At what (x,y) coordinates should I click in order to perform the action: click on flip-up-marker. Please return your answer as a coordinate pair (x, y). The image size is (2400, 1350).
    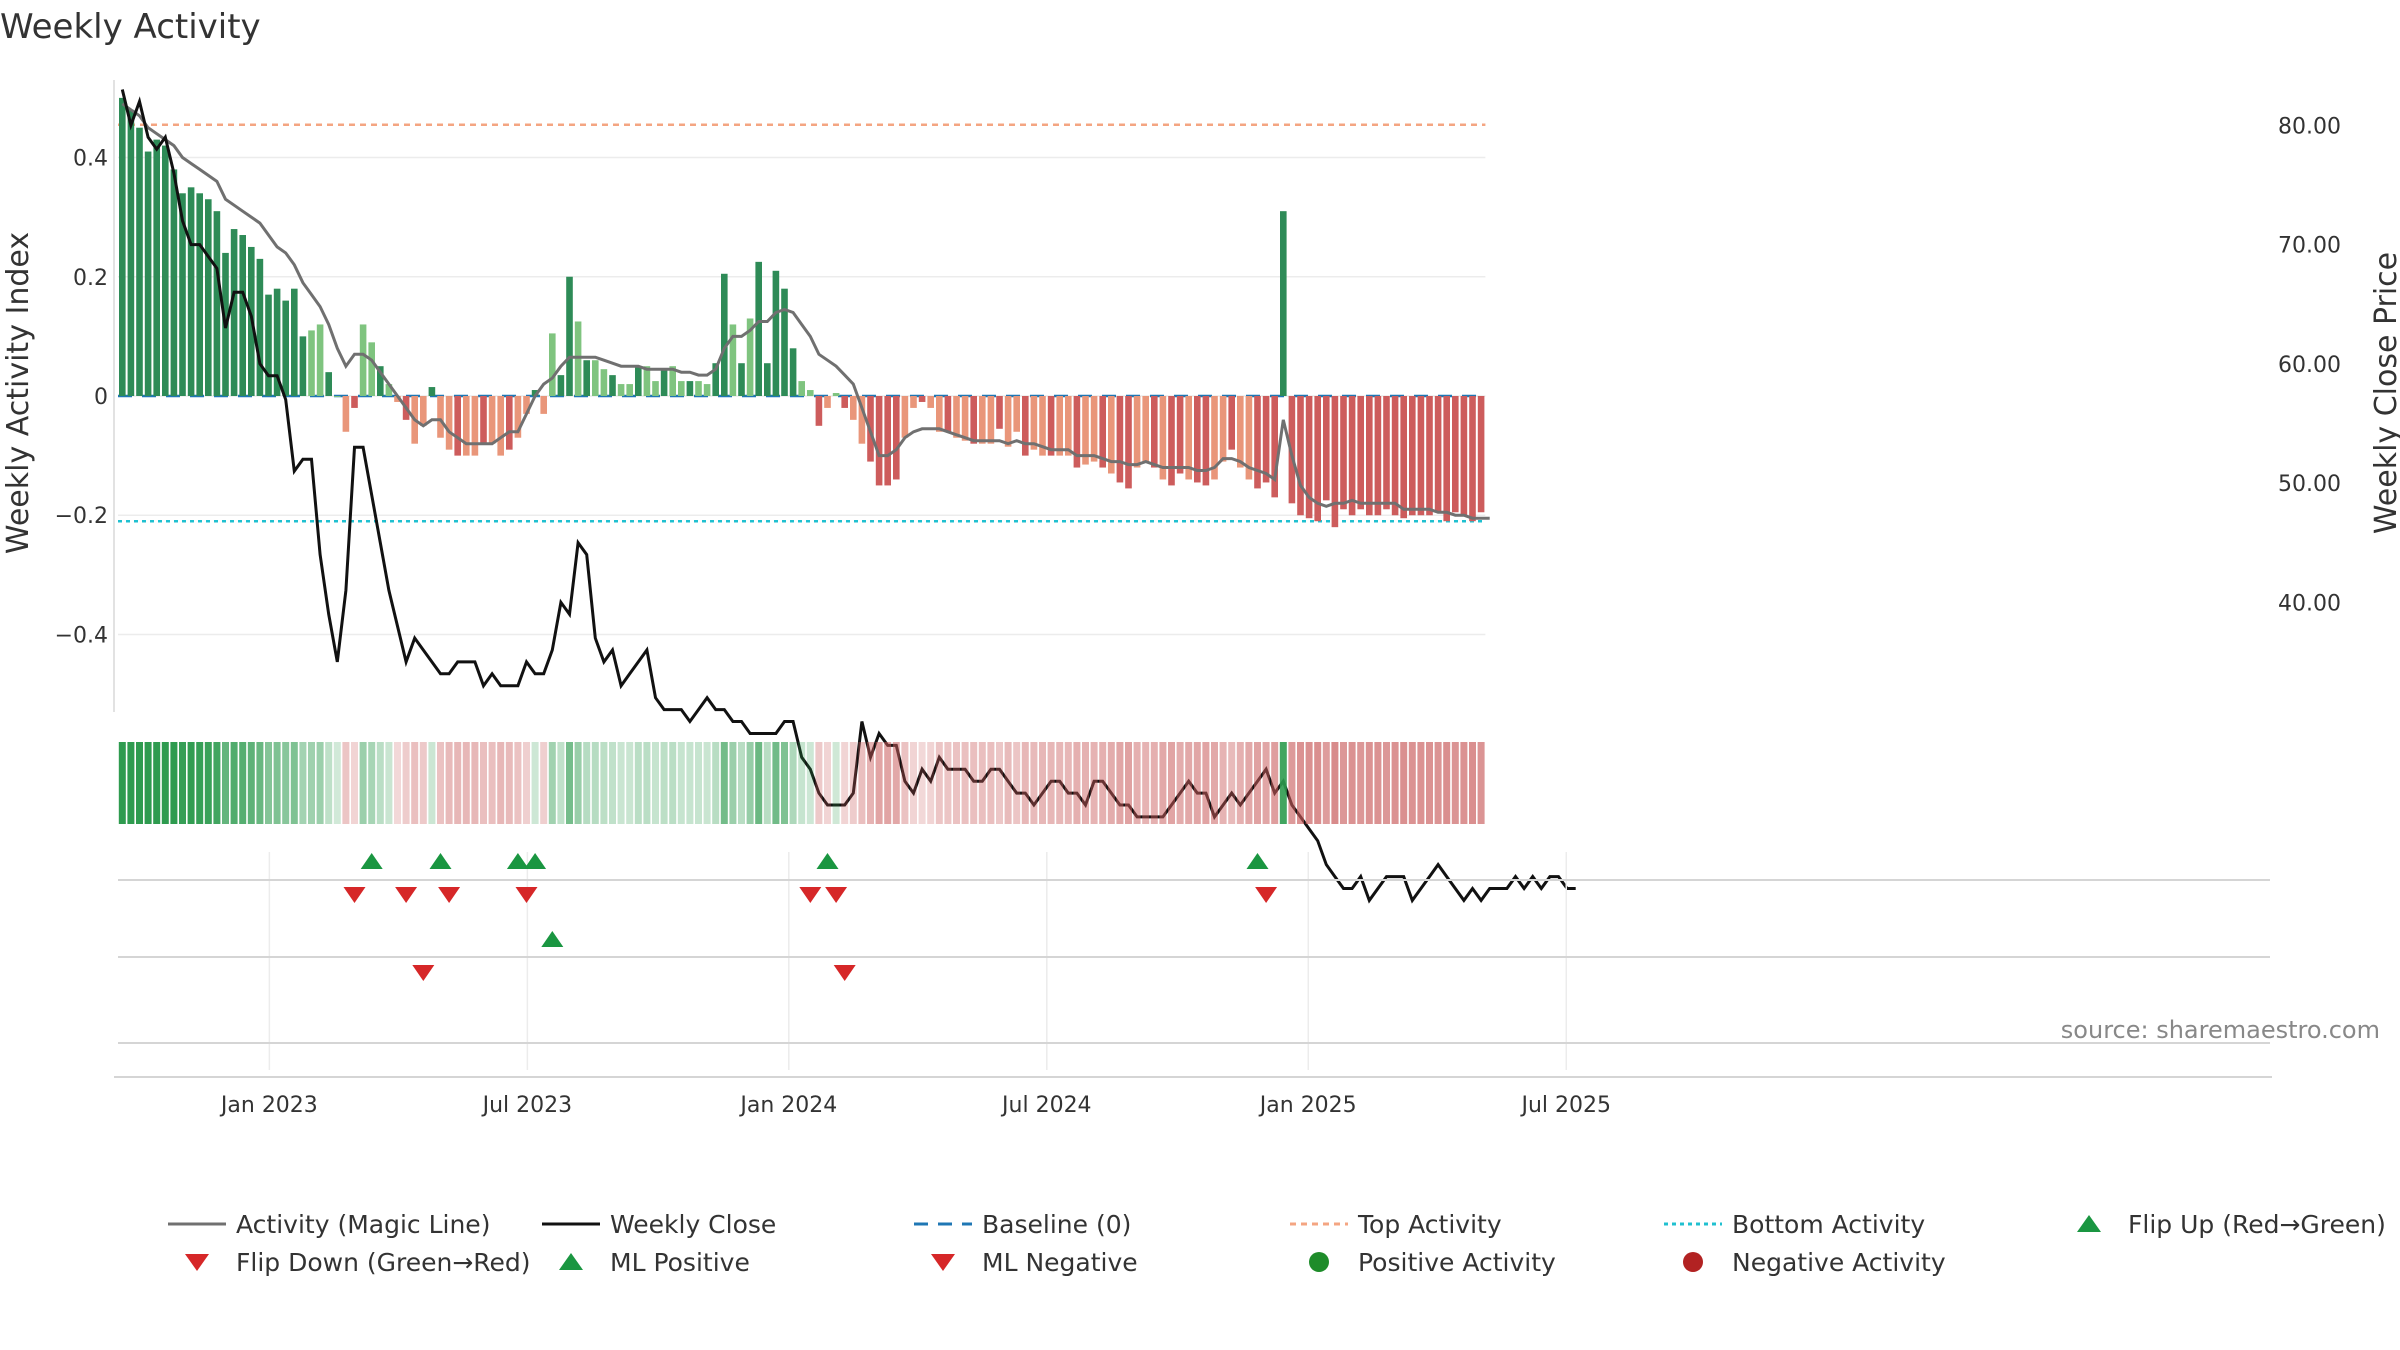
    Looking at the image, I should click on (1257, 861).